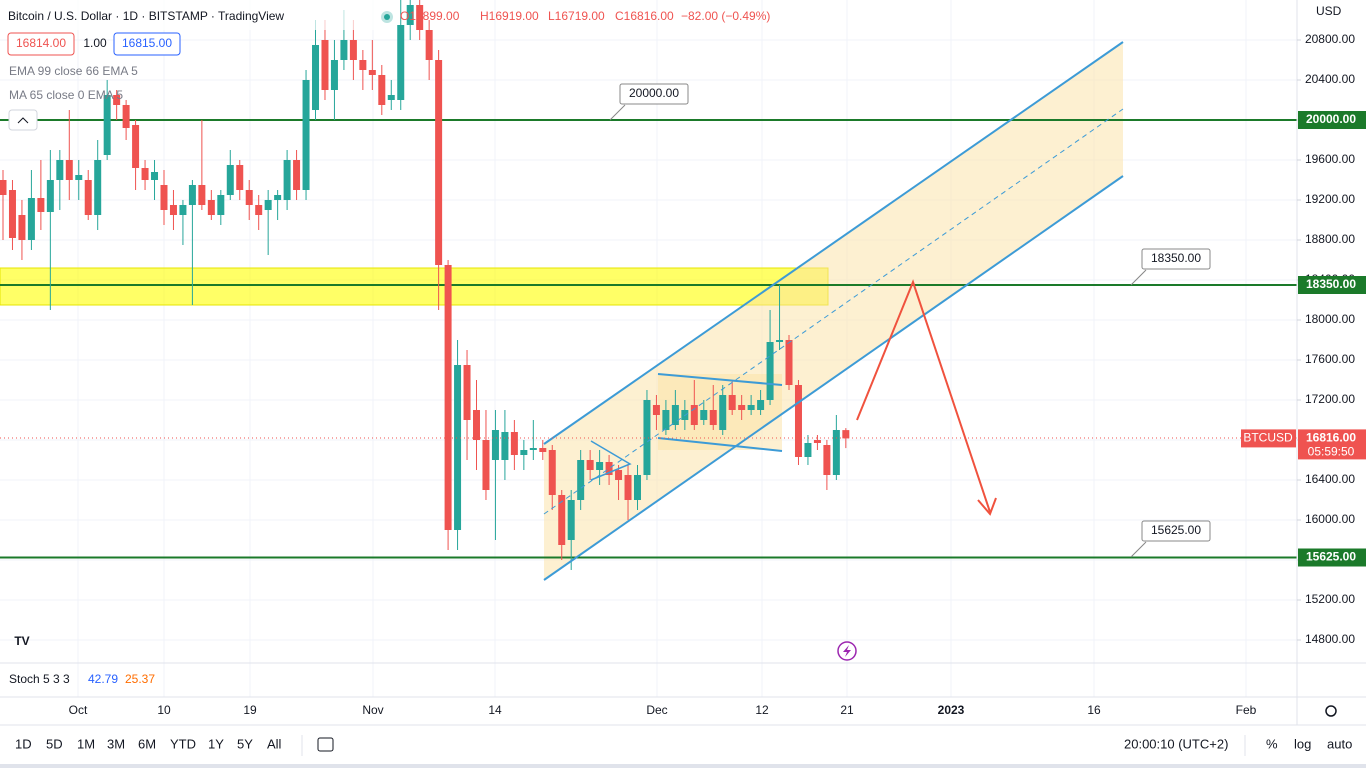  What do you see at coordinates (1331, 452) in the screenshot?
I see `countdown: 05:59:50` at bounding box center [1331, 452].